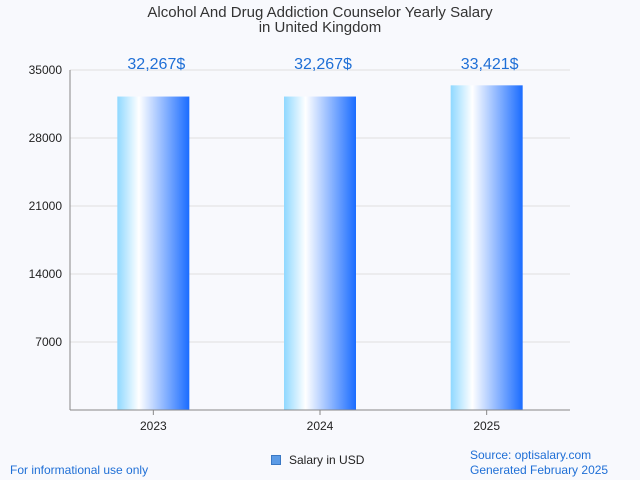 The height and width of the screenshot is (480, 640). Describe the element at coordinates (531, 455) in the screenshot. I see `source-text: Source: optisalary.com` at that location.